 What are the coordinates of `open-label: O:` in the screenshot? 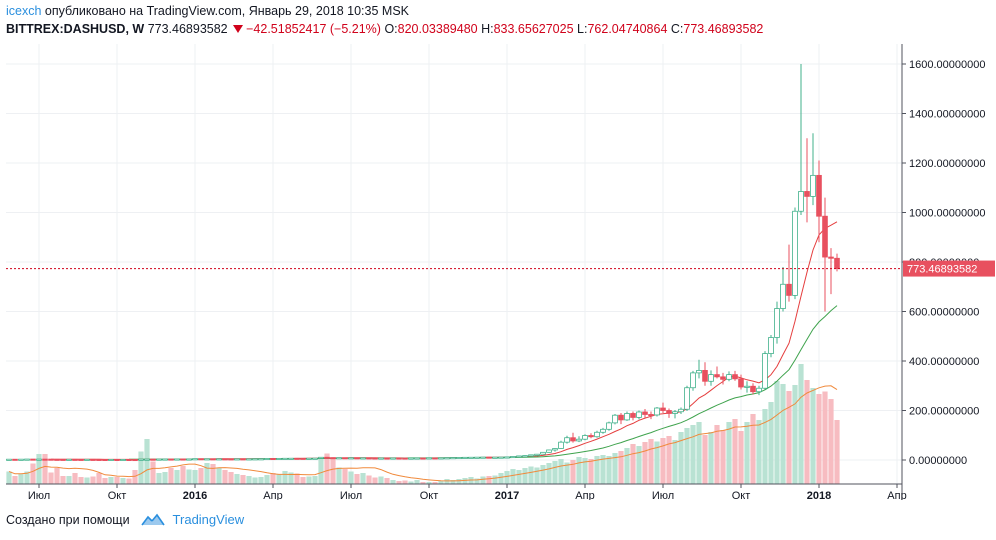 It's located at (391, 29).